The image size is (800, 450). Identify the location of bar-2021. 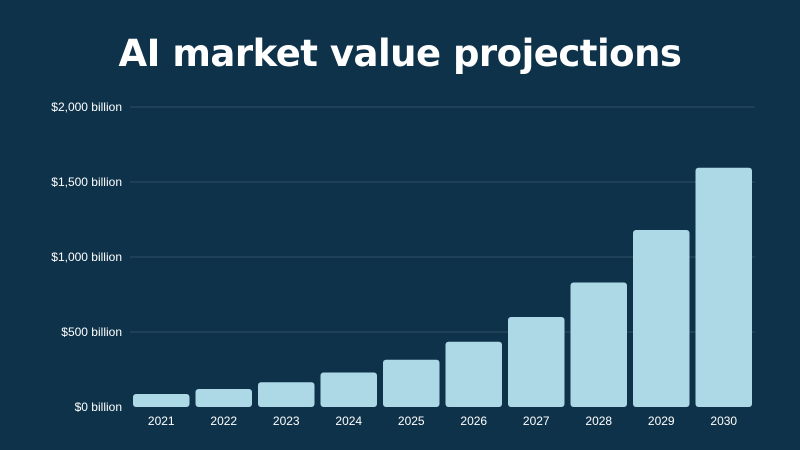
(161, 400).